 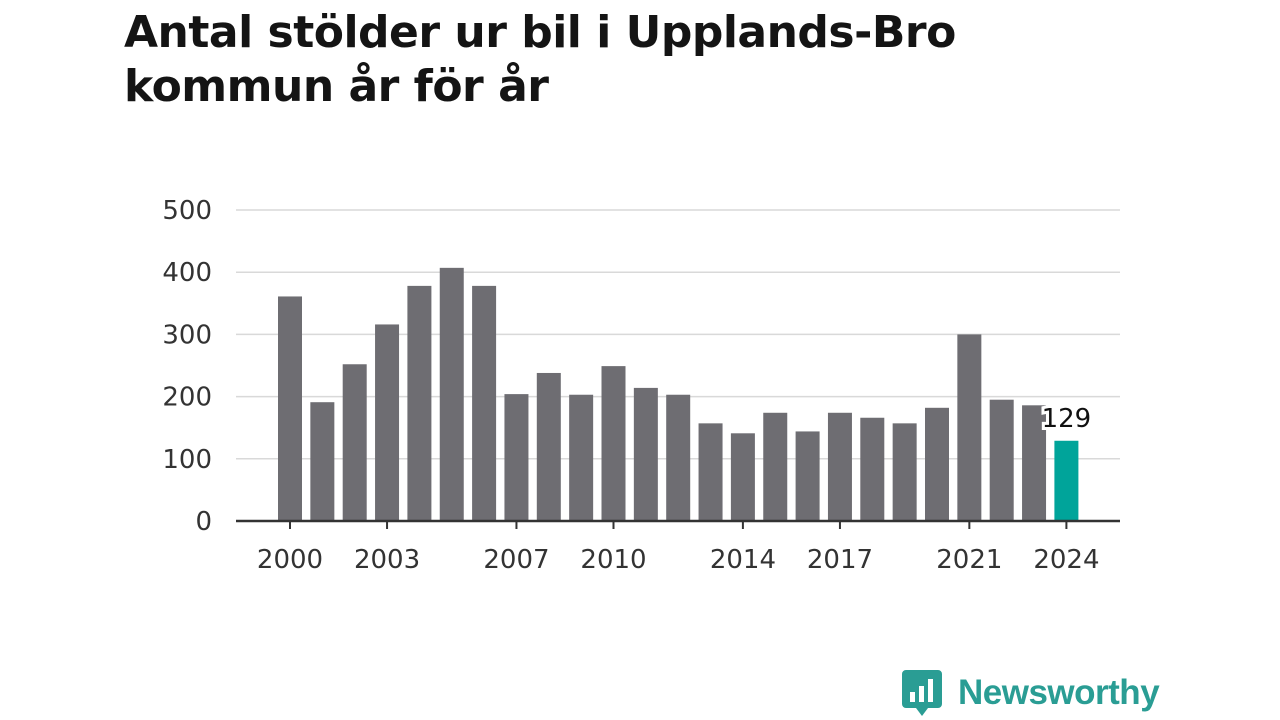 I want to click on bar-2009, so click(x=581, y=457).